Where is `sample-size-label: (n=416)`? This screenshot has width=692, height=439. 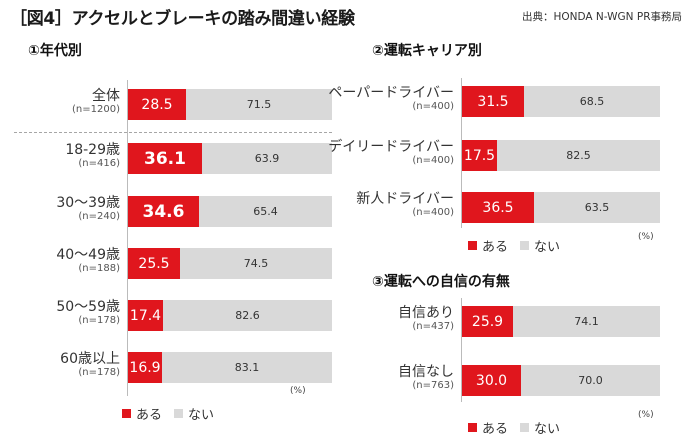
sample-size-label: (n=416) is located at coordinates (99, 163).